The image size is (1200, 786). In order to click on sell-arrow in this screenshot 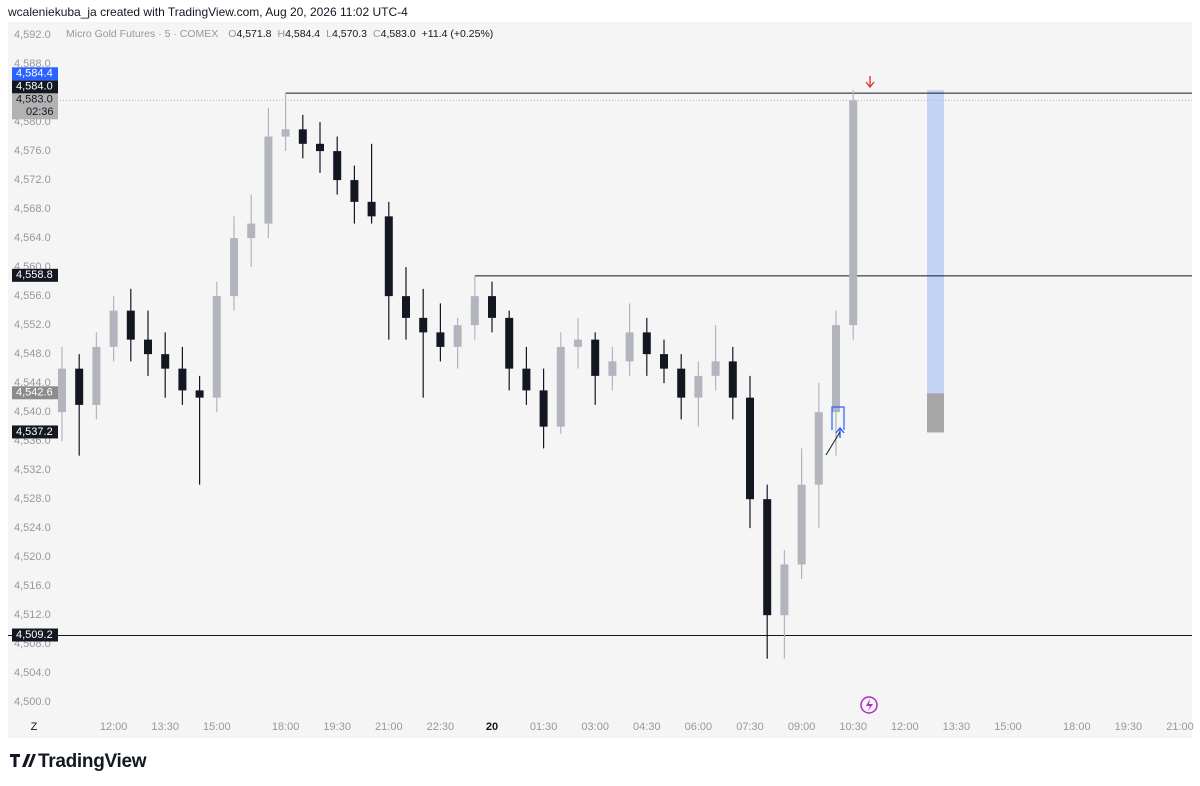, I will do `click(870, 82)`.